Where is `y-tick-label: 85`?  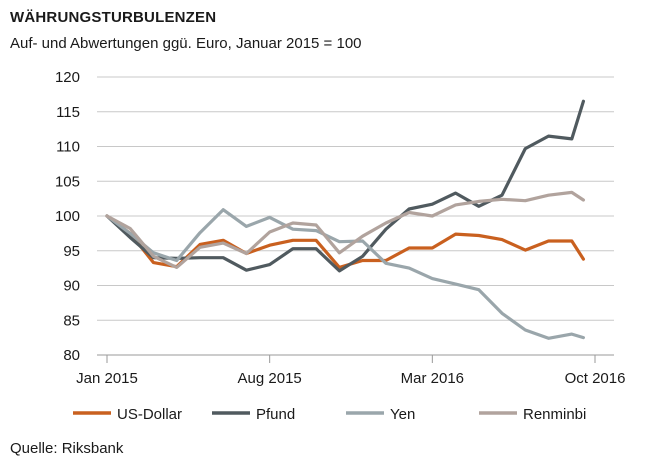 y-tick-label: 85 is located at coordinates (71, 320).